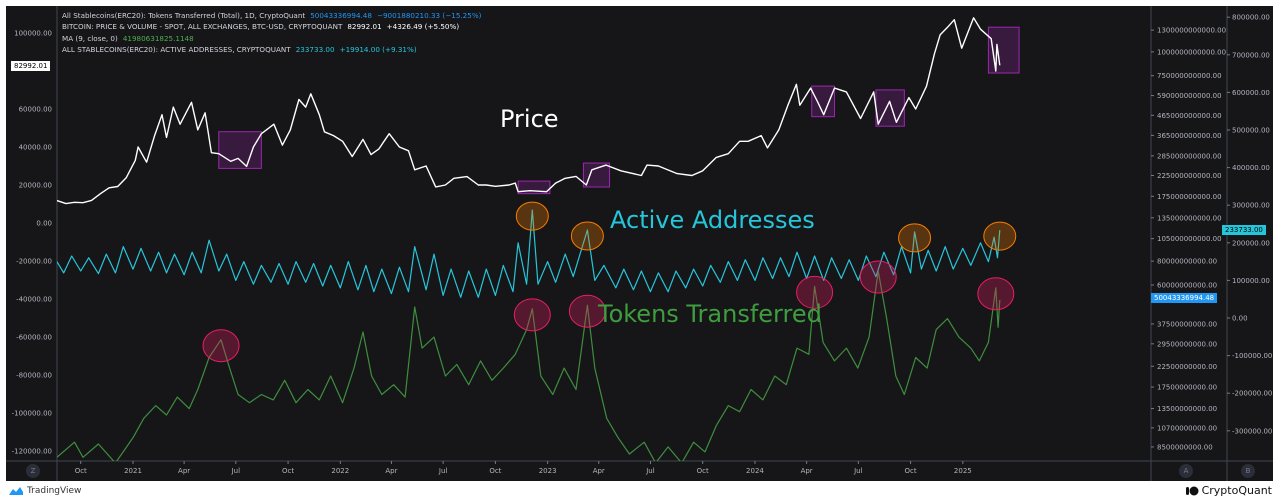  Describe the element at coordinates (34, 376) in the screenshot. I see `left-axis-tick: -80000.00` at that location.